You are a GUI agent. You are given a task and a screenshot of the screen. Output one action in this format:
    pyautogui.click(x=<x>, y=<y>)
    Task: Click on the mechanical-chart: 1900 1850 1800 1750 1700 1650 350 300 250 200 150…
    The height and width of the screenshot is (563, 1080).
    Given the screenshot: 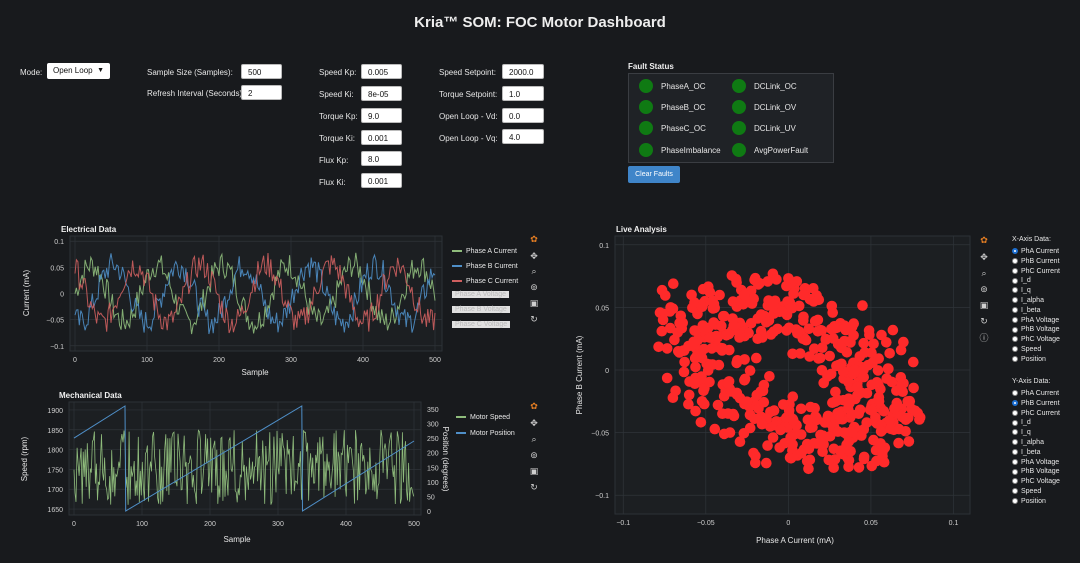 What is the action you would take?
    pyautogui.click(x=235, y=474)
    